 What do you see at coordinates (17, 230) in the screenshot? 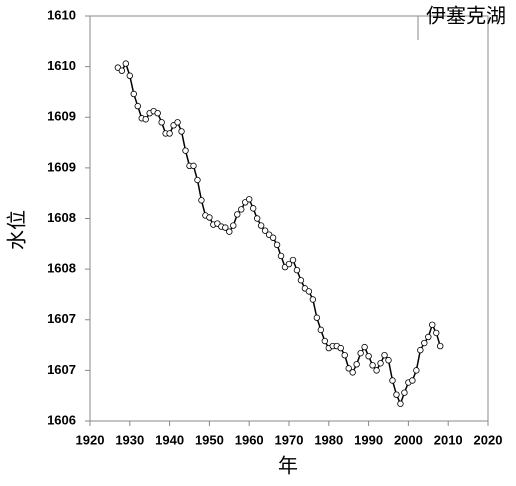
I see `y-axis-title: 水位` at bounding box center [17, 230].